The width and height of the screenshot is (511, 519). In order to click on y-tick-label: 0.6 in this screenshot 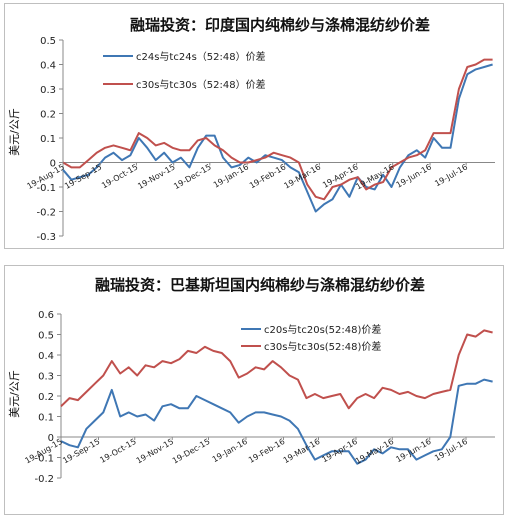, I will do `click(46, 315)`.